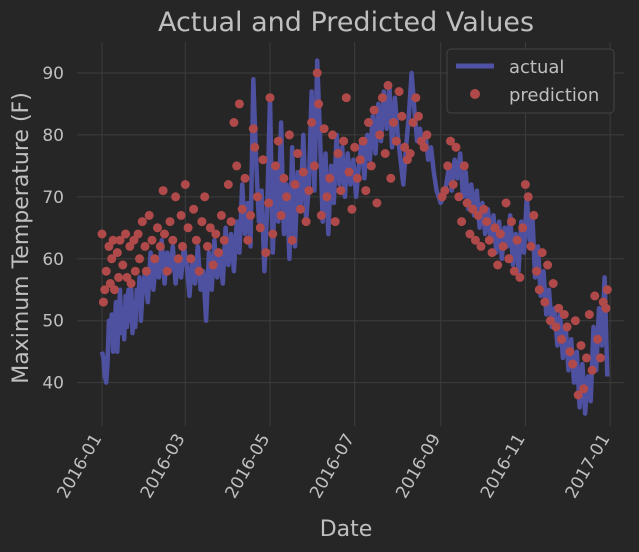  Describe the element at coordinates (53, 322) in the screenshot. I see `y-tick-label: 50` at that location.